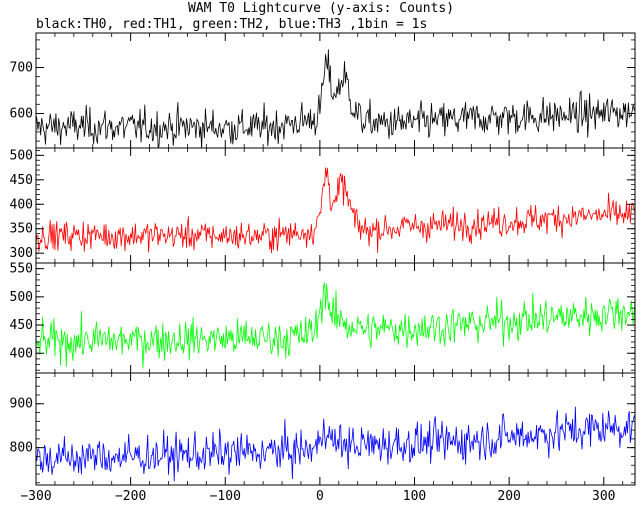 This screenshot has height=505, width=642. Describe the element at coordinates (414, 496) in the screenshot. I see `x-tick-label: 100` at that location.